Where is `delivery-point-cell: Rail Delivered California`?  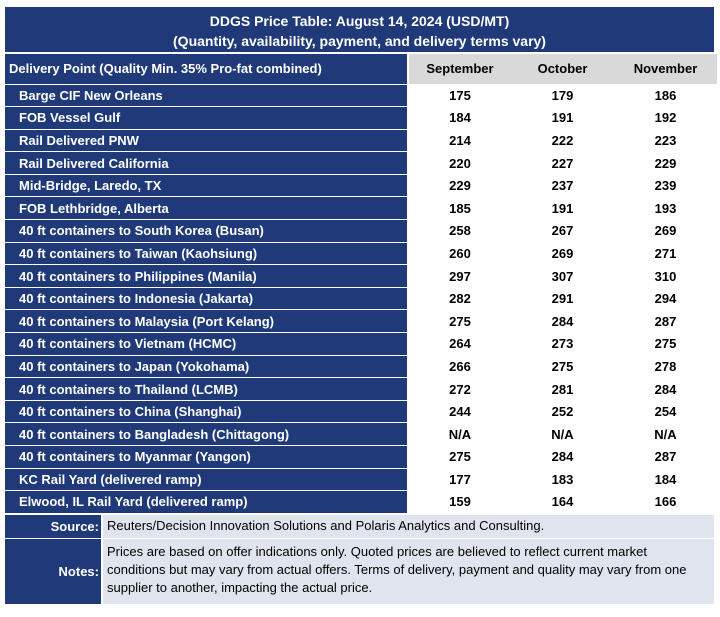
delivery-point-cell: Rail Delivered California is located at coordinates (207, 163).